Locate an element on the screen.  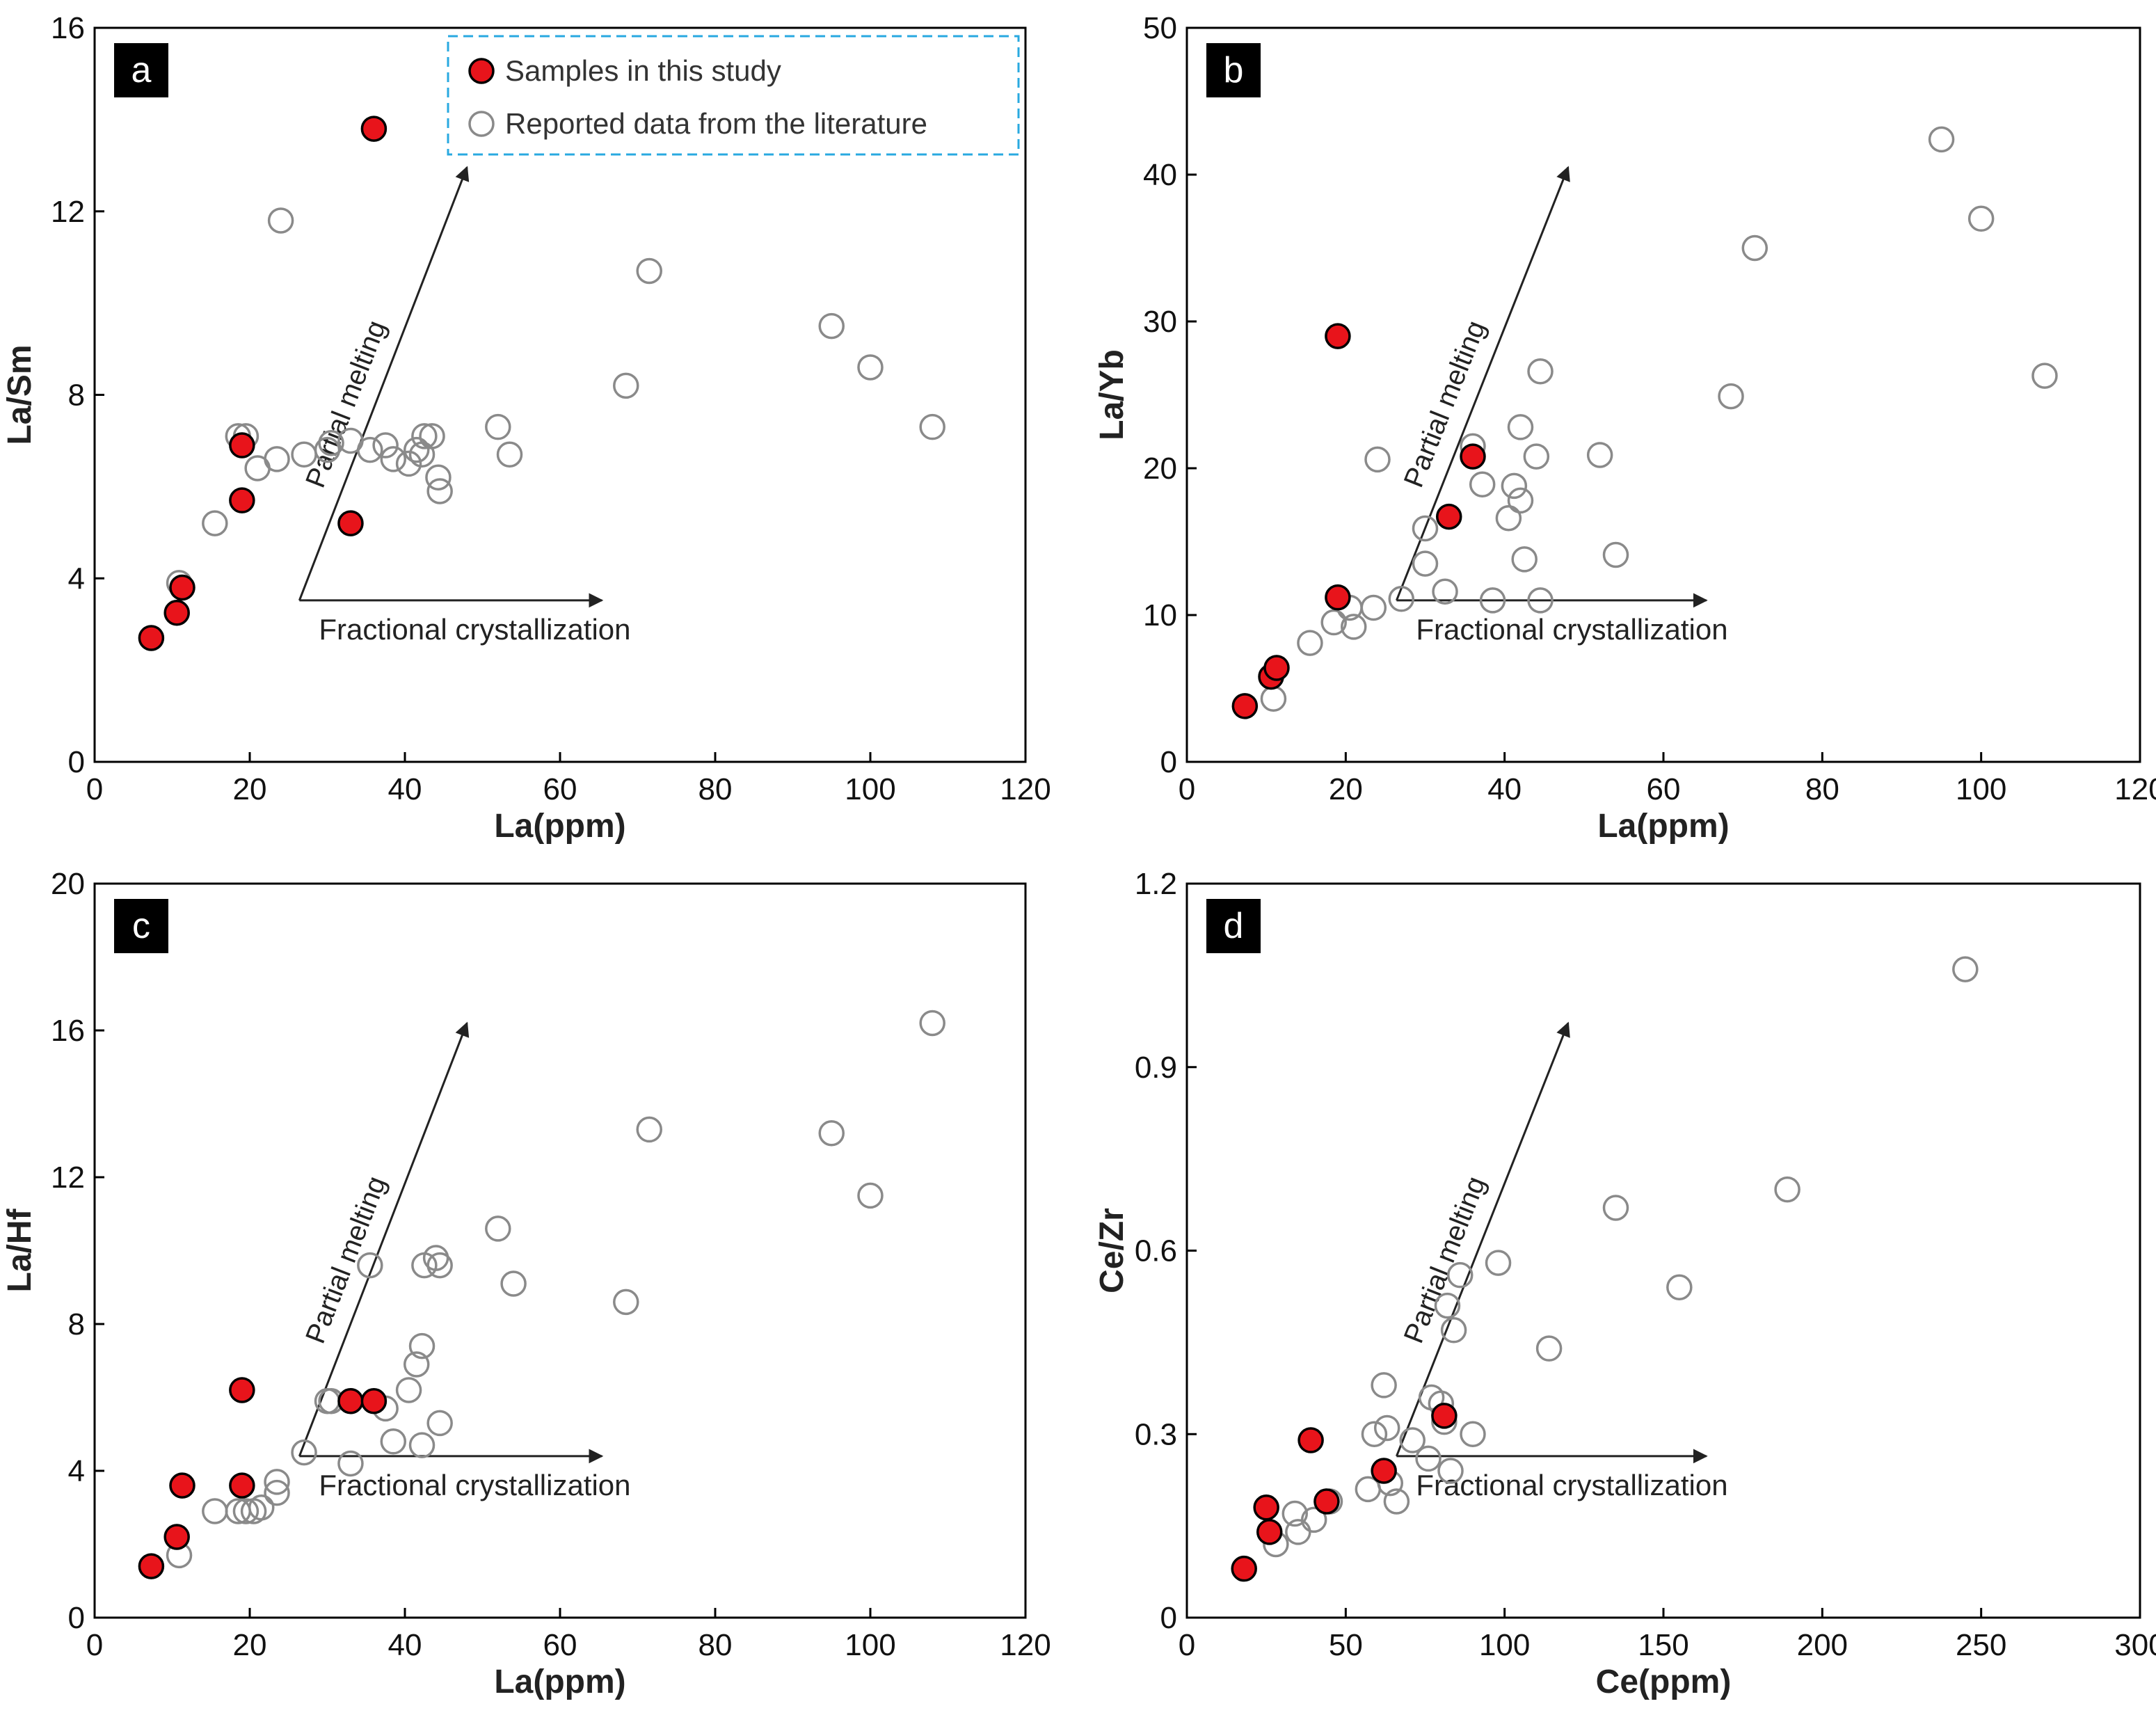
panel-label-box is located at coordinates (1233, 70).